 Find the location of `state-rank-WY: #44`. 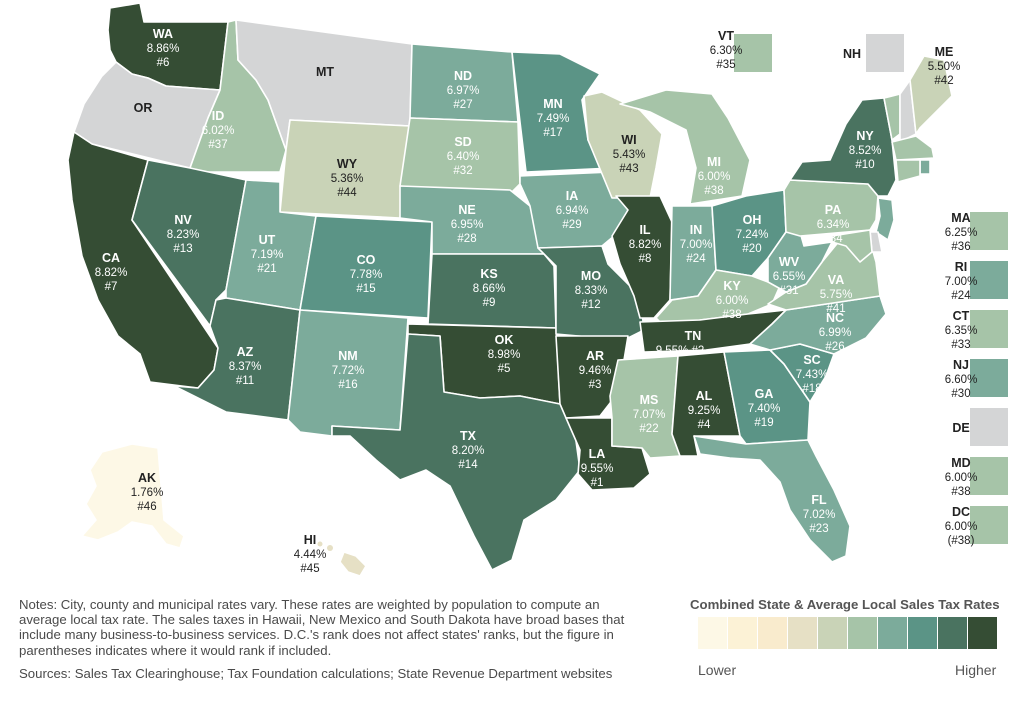

state-rank-WY: #44 is located at coordinates (347, 193).